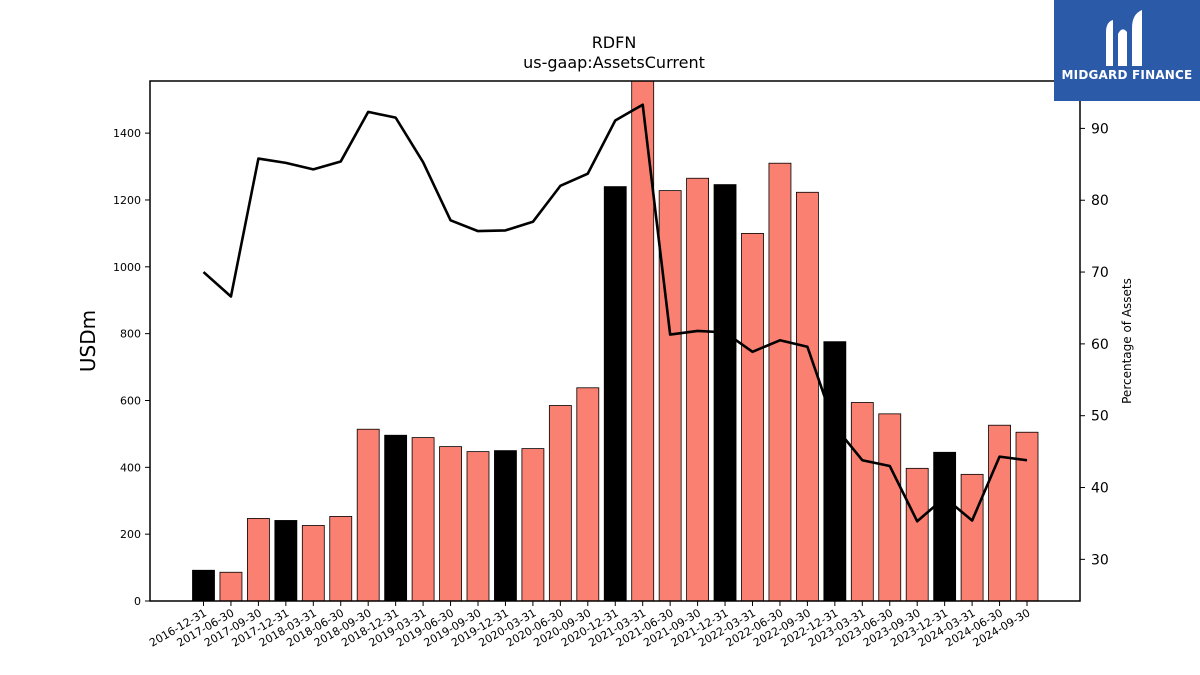 This screenshot has height=675, width=1200. Describe the element at coordinates (1100, 417) in the screenshot. I see `y2-tick-label: 50` at that location.